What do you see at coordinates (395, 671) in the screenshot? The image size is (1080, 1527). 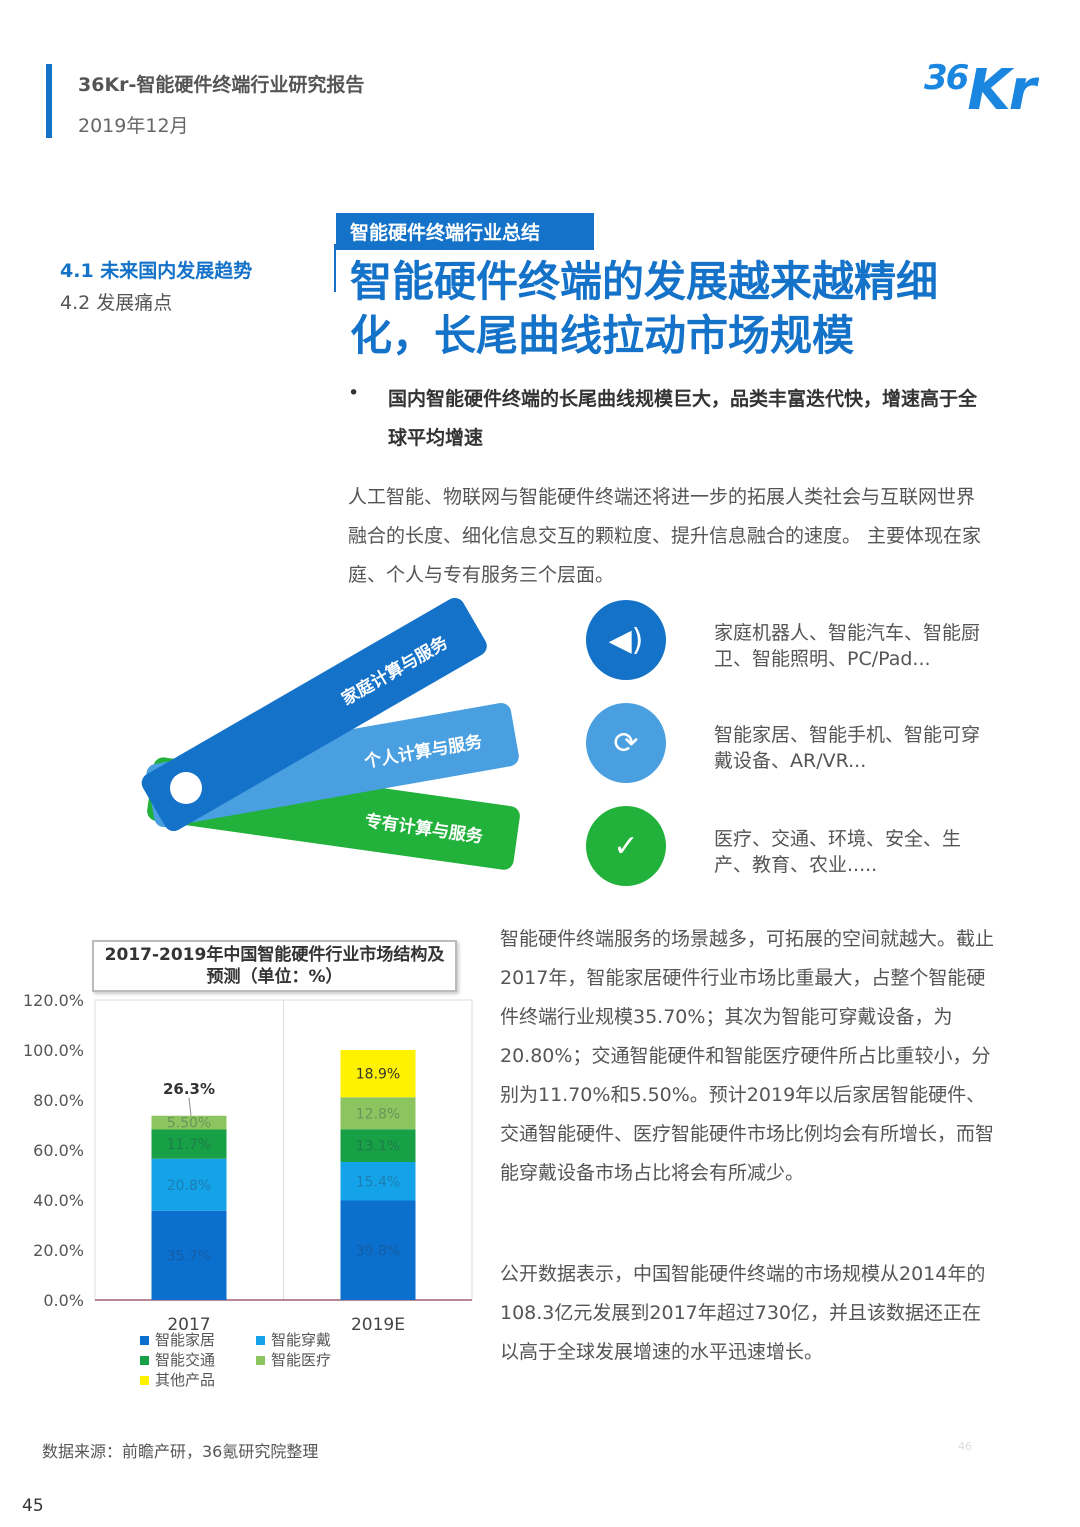 I see `tab-label: 家庭计算与服务` at bounding box center [395, 671].